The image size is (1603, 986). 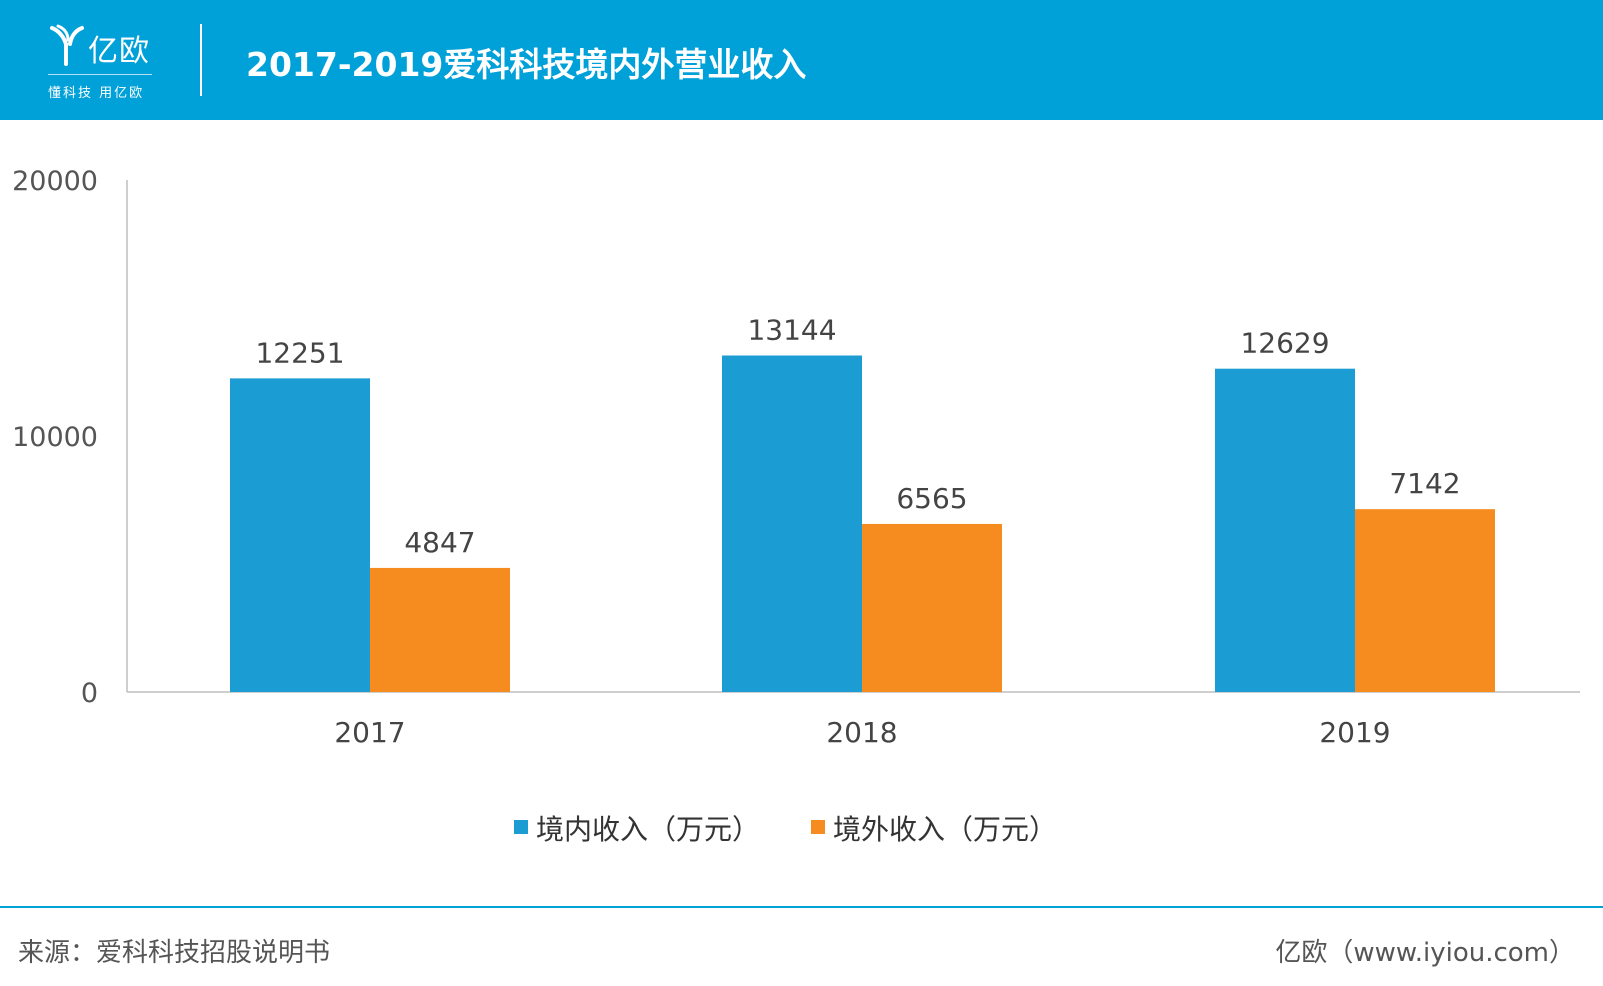 What do you see at coordinates (526, 64) in the screenshot?
I see `page-title: 2017-2019爱科科技境内外营业收入` at bounding box center [526, 64].